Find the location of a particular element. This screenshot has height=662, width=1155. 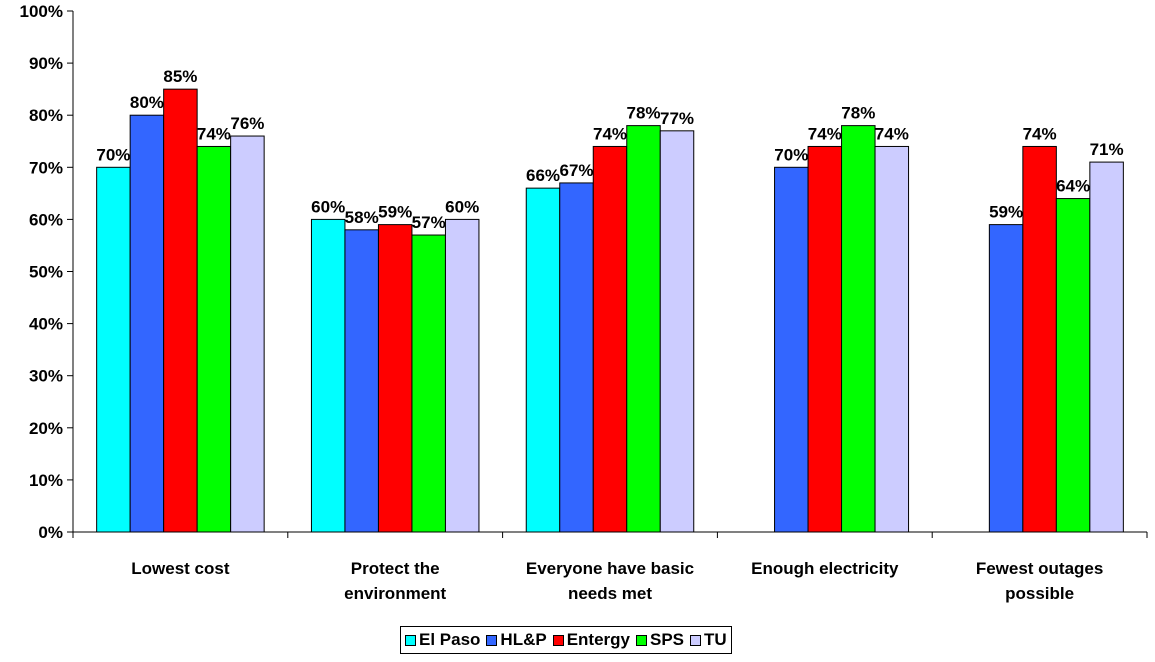

category-label: Lowest cost is located at coordinates (180, 568).